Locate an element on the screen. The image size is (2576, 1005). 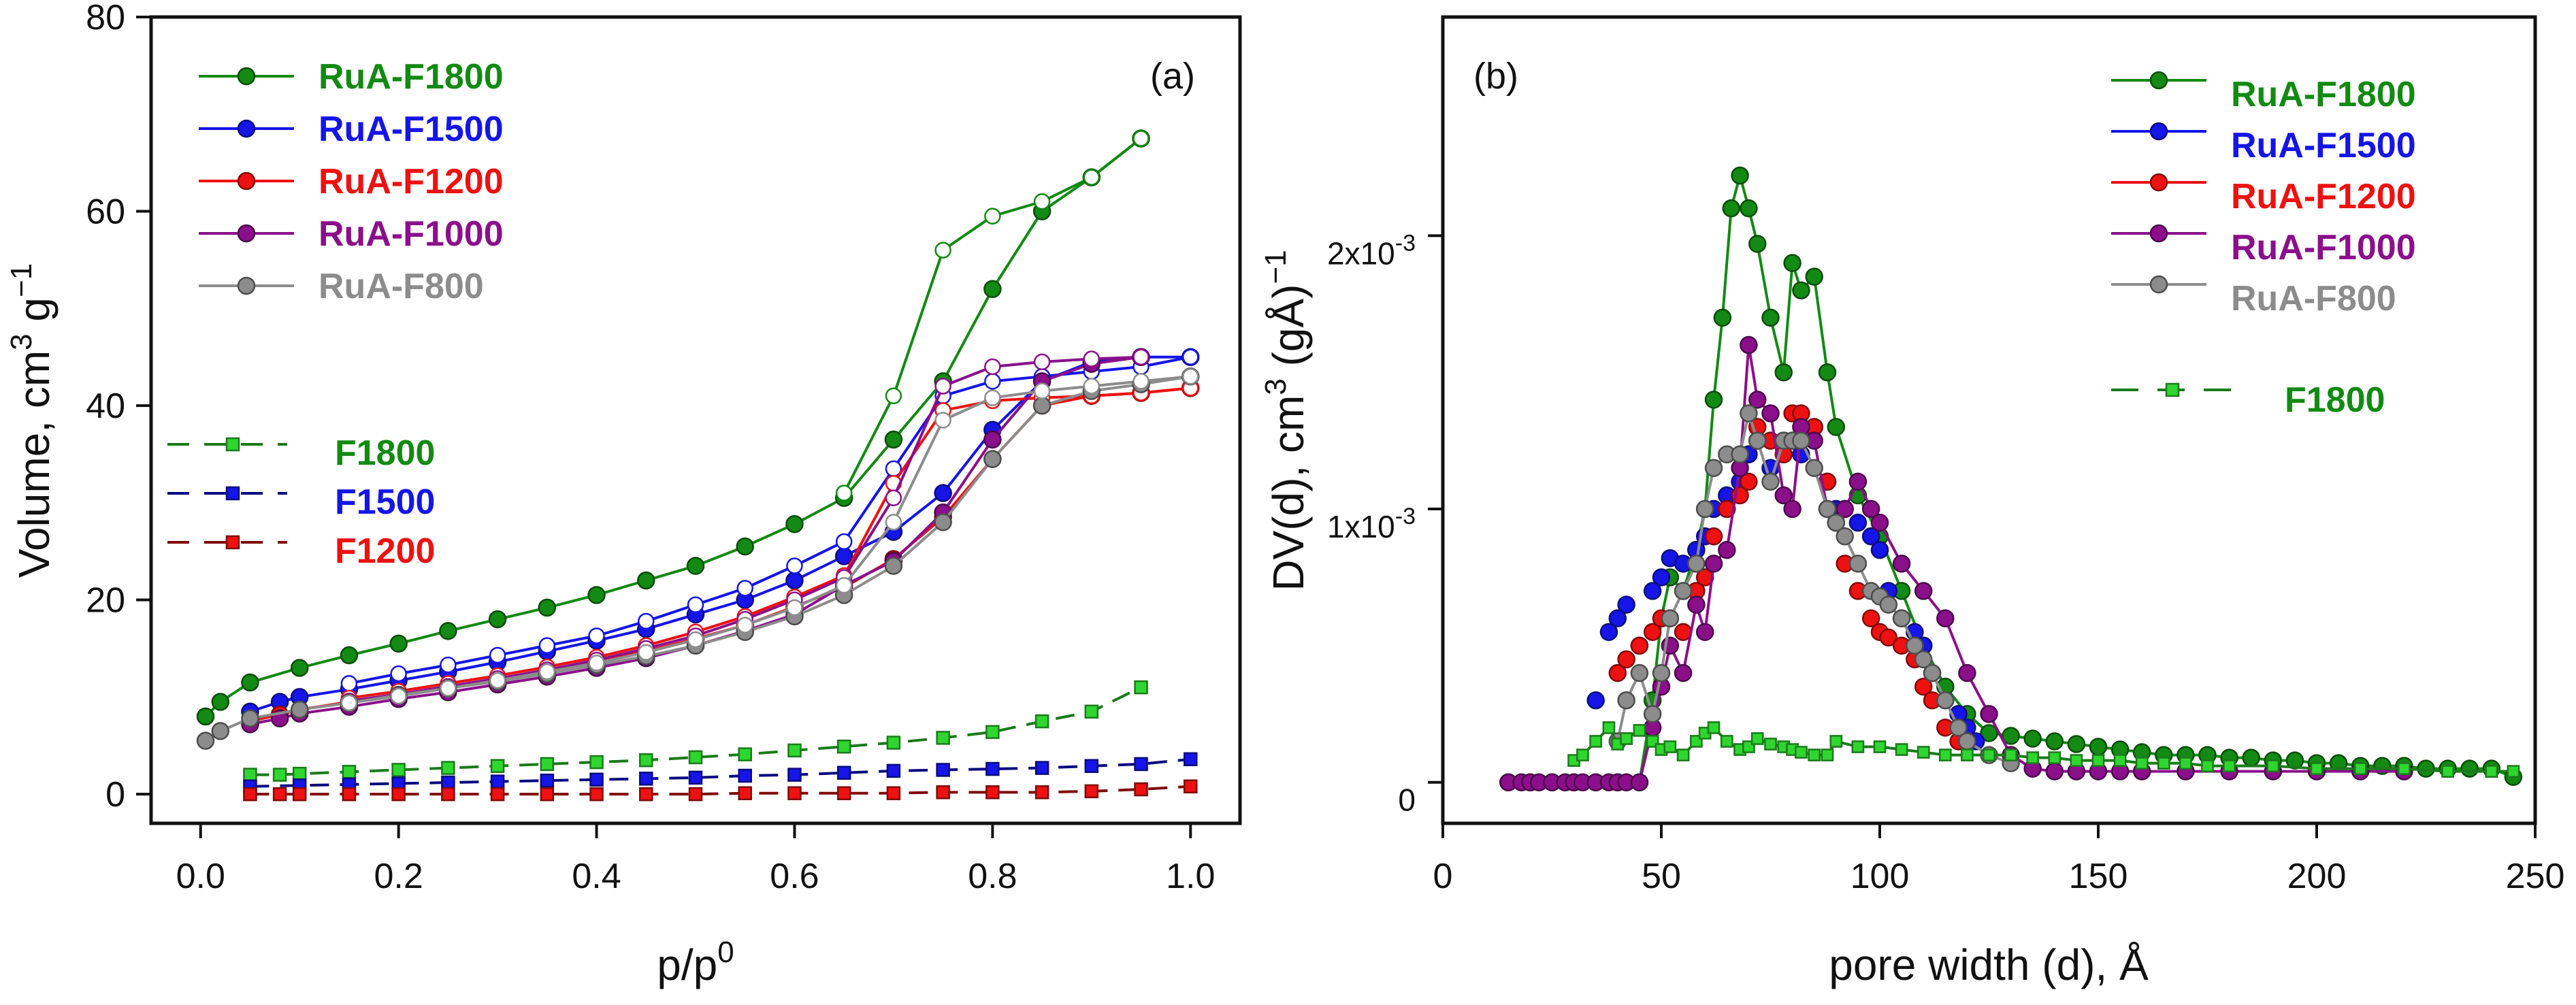
legend-item-f1800: F1800 is located at coordinates (2248, 400).